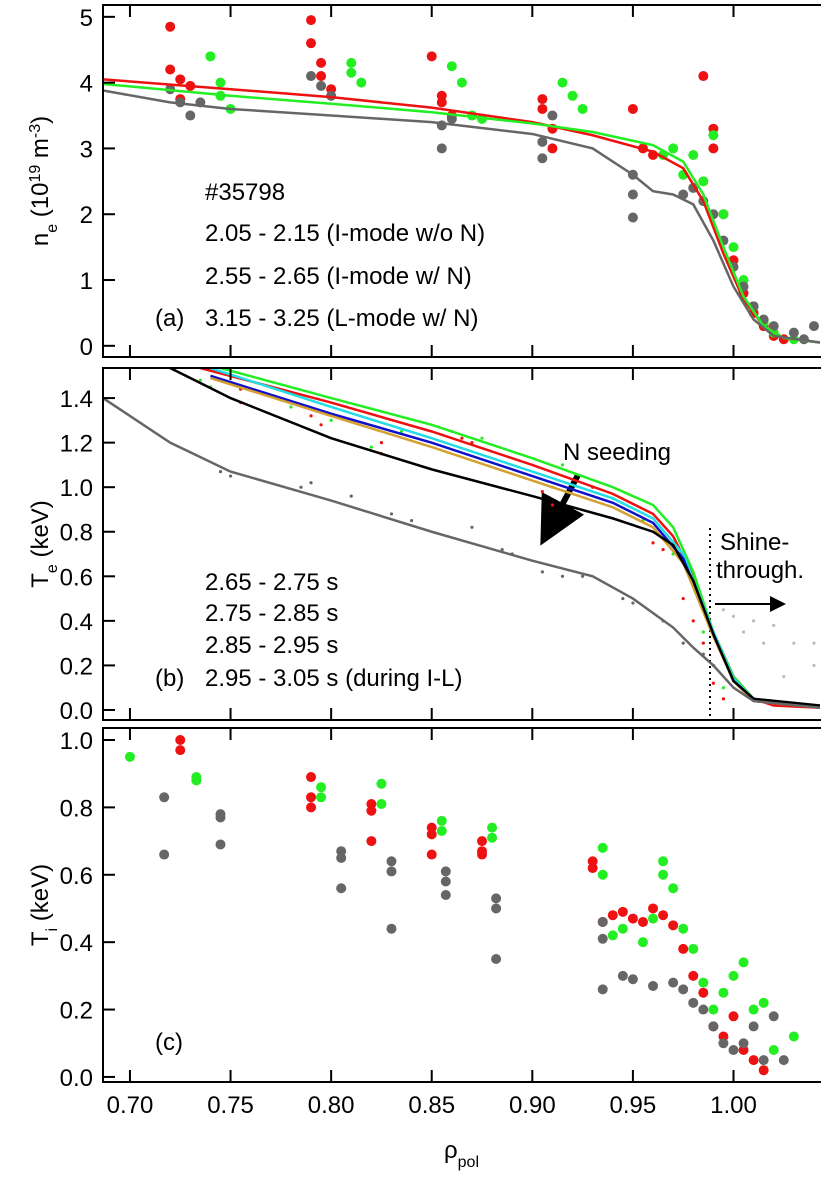 The height and width of the screenshot is (1180, 821). What do you see at coordinates (76, 622) in the screenshot?
I see `y-tick-label: 0.4` at bounding box center [76, 622].